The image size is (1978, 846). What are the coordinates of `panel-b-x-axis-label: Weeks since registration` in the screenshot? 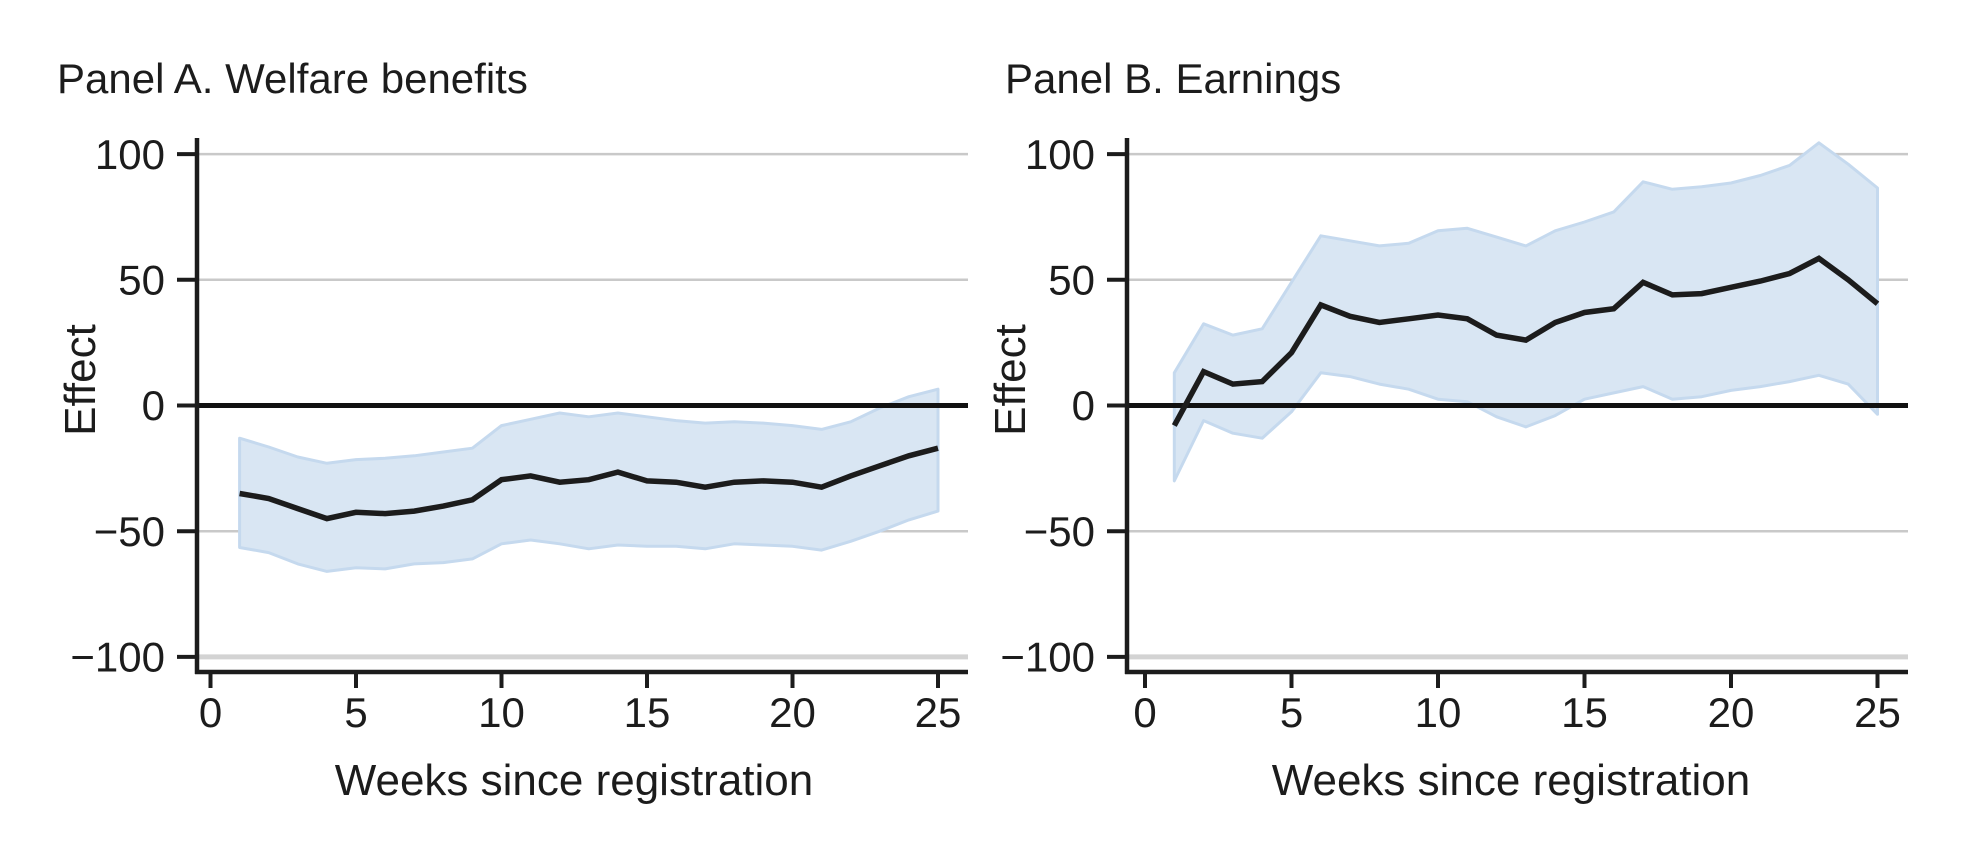 It's located at (1511, 780).